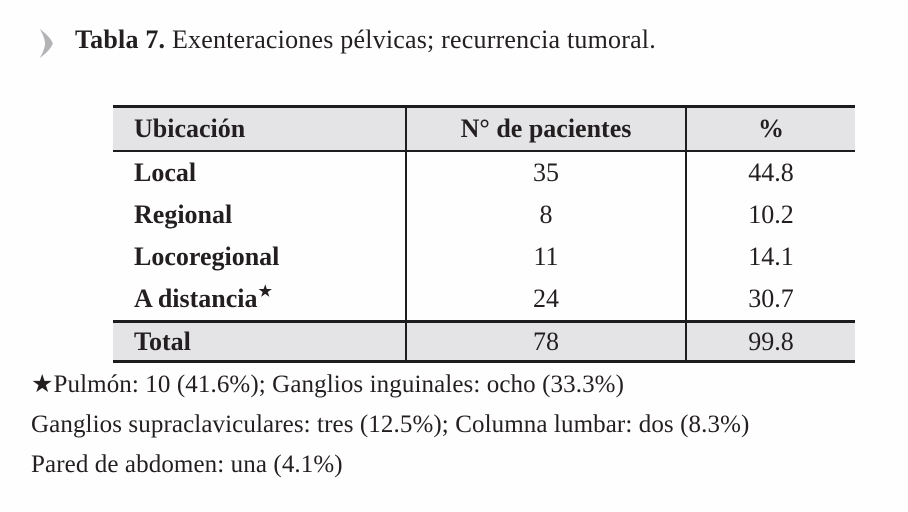 This screenshot has width=908, height=512. I want to click on total-percent: 99.8, so click(771, 341).